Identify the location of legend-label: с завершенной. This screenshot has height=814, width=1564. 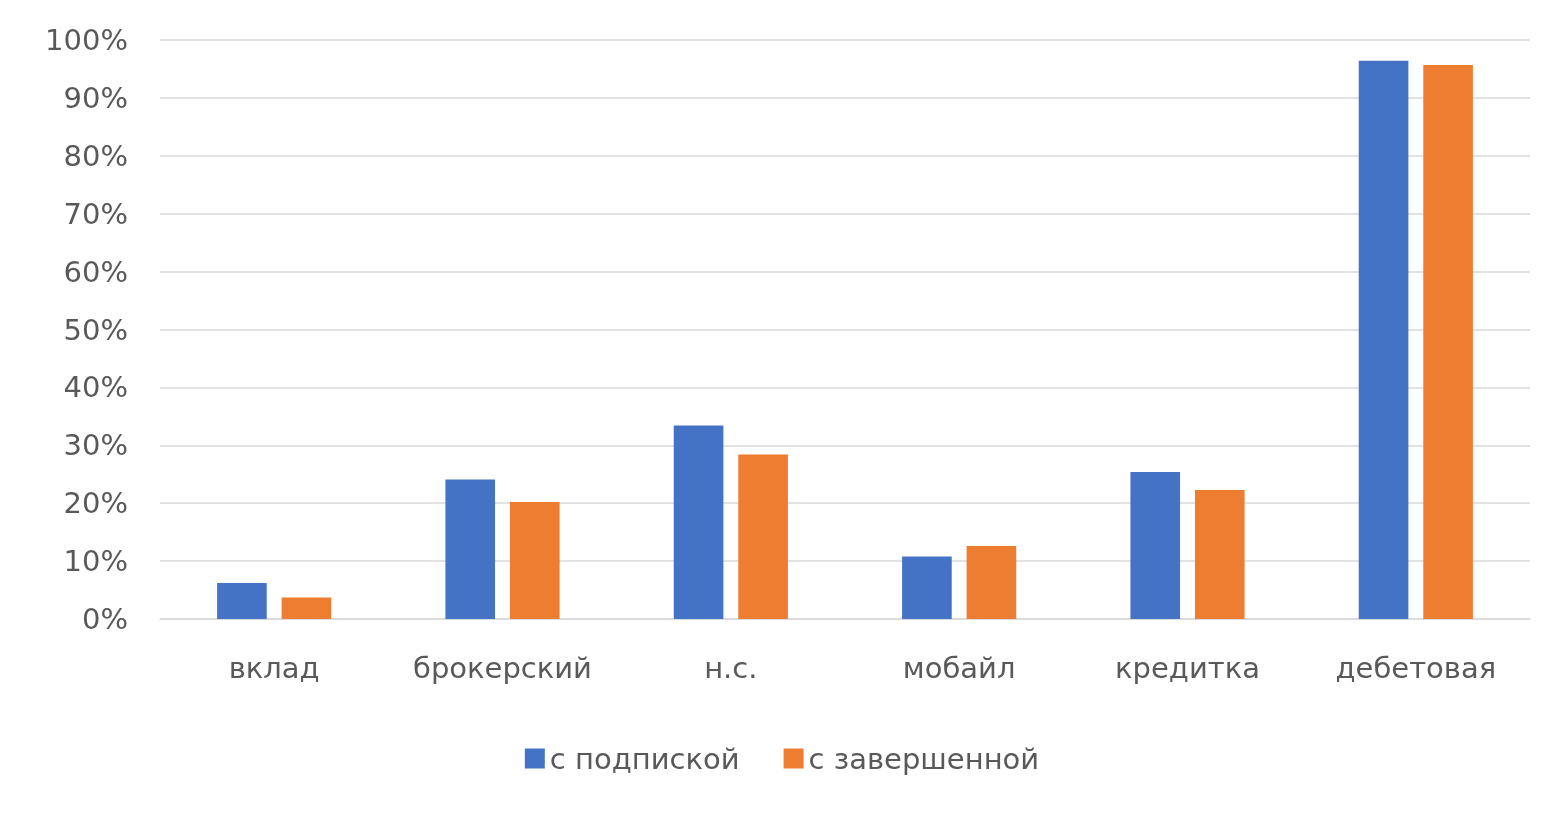
(924, 758).